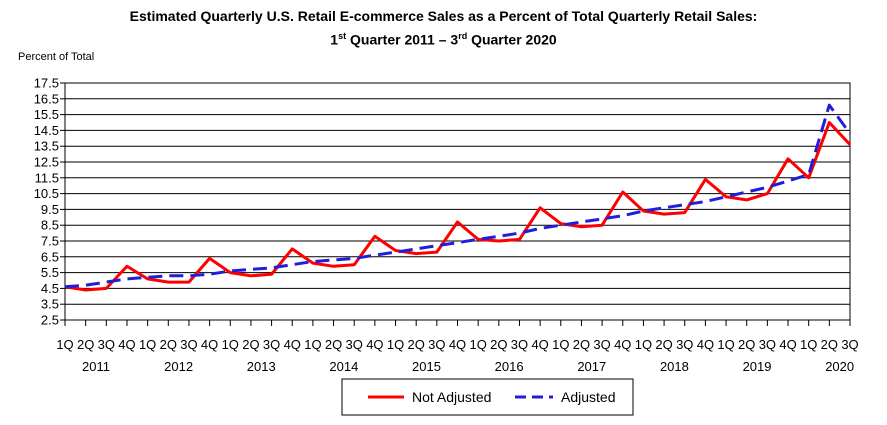 The image size is (887, 425). I want to click on y-tick-label: 8.5, so click(50, 225).